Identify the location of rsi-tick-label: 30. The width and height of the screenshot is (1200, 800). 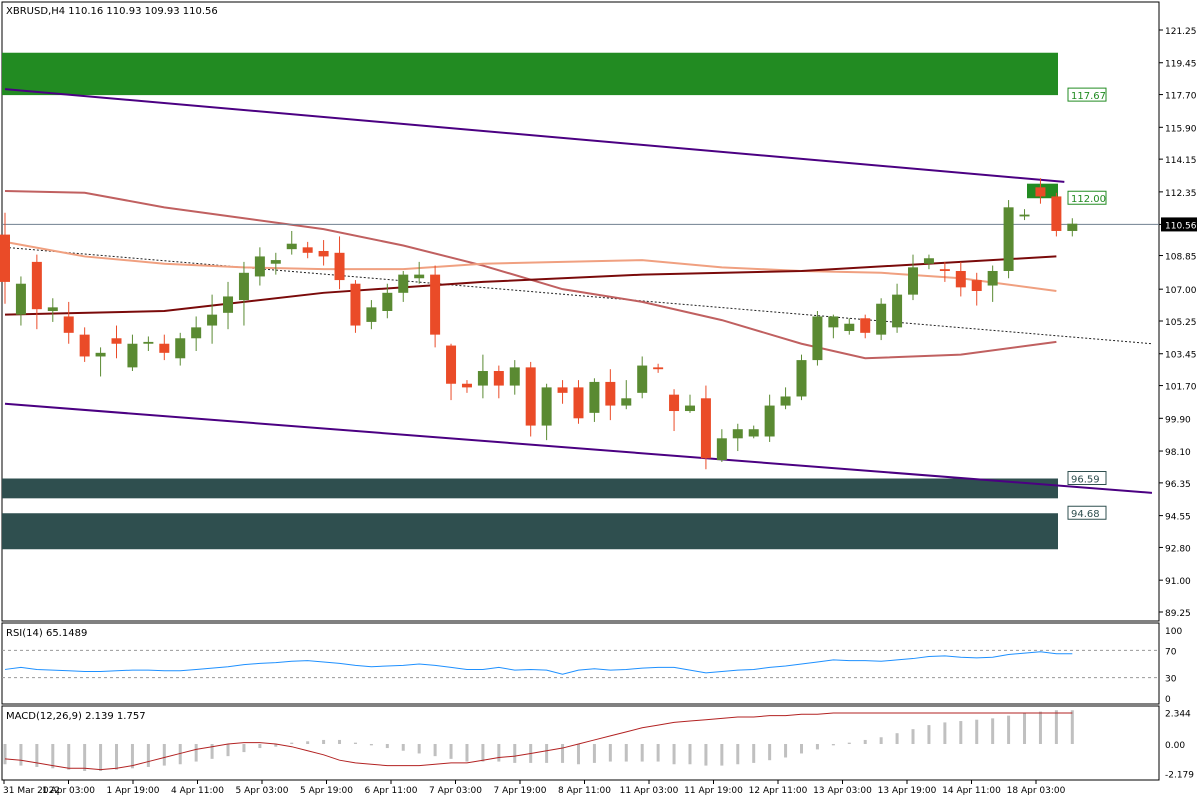
(1171, 680).